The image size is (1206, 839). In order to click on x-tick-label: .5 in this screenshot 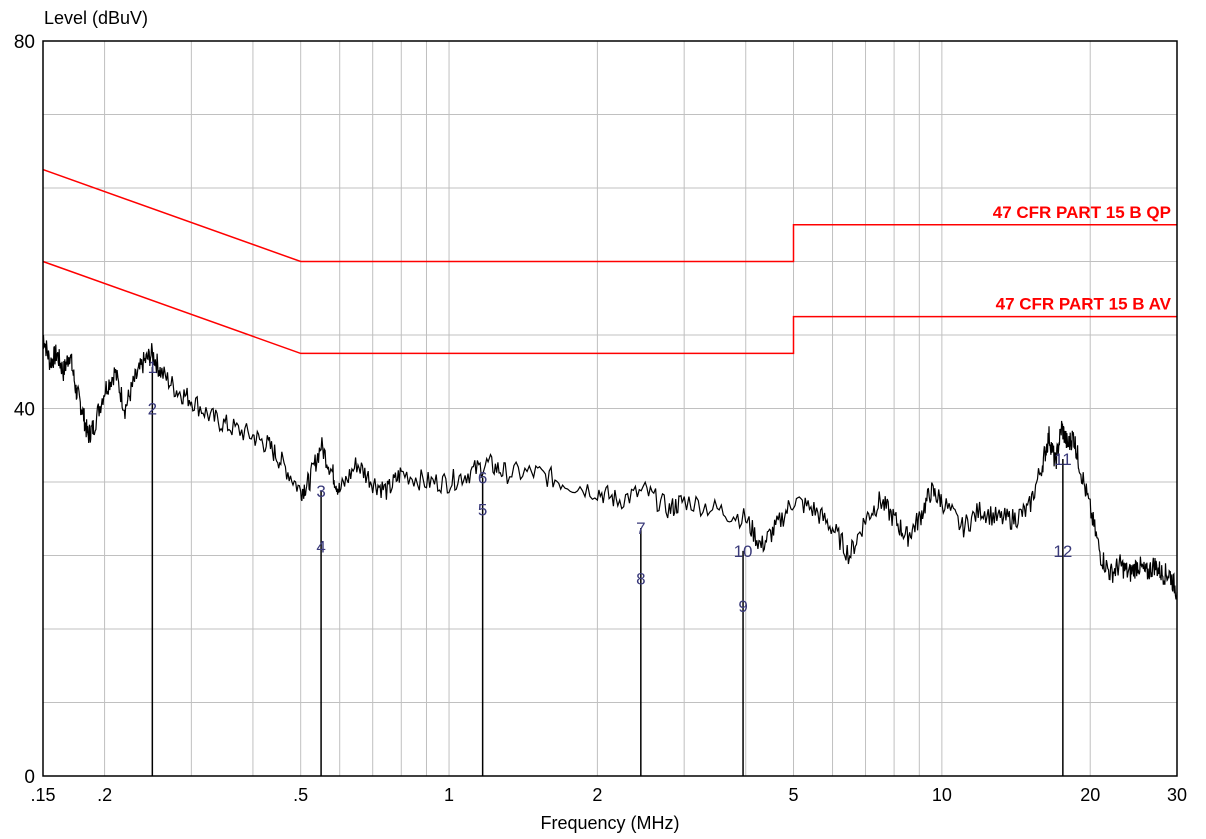, I will do `click(300, 795)`.